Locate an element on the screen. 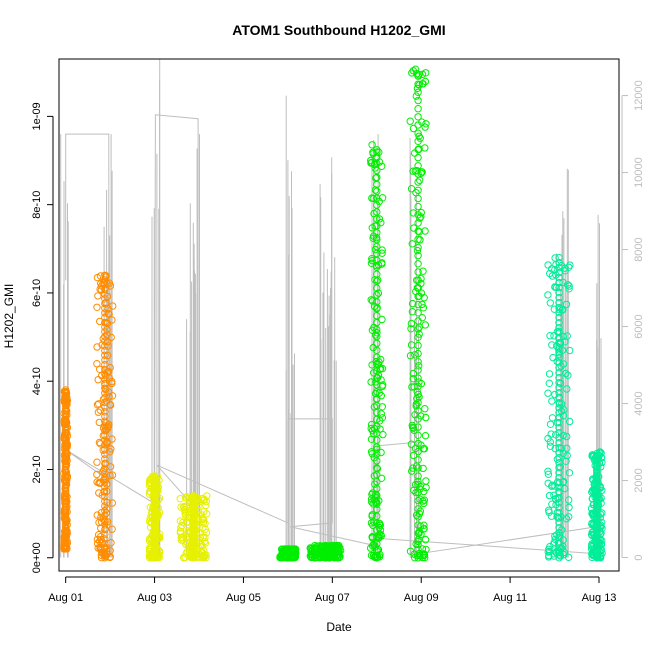  y-axis-label: H1202_GMI is located at coordinates (9, 316).